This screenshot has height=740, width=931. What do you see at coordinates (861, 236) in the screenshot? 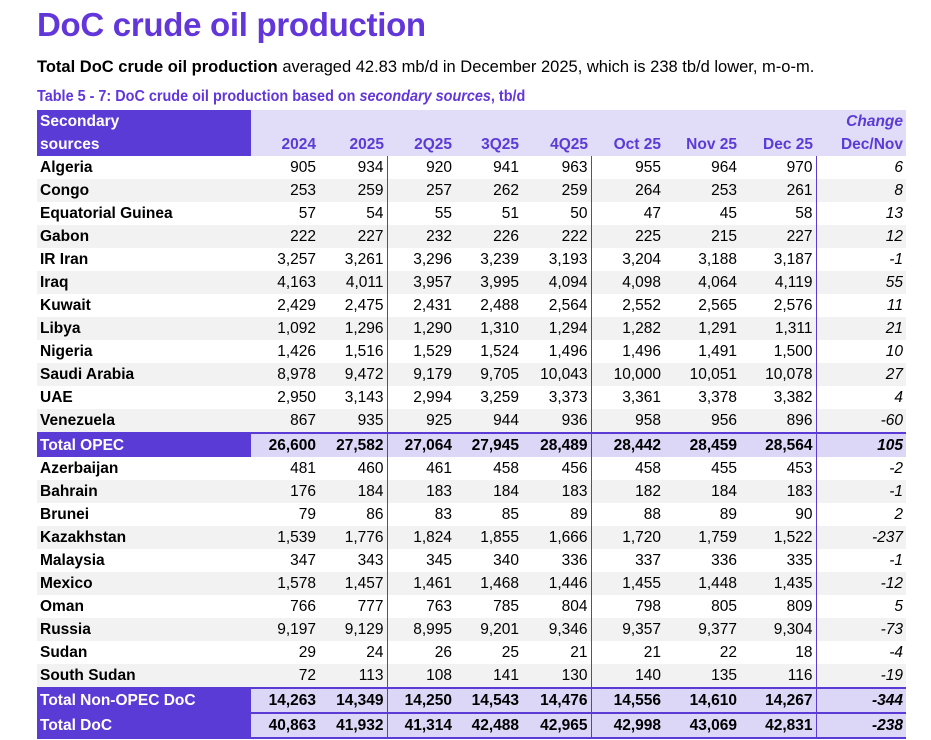
I see `value-cell: 12` at bounding box center [861, 236].